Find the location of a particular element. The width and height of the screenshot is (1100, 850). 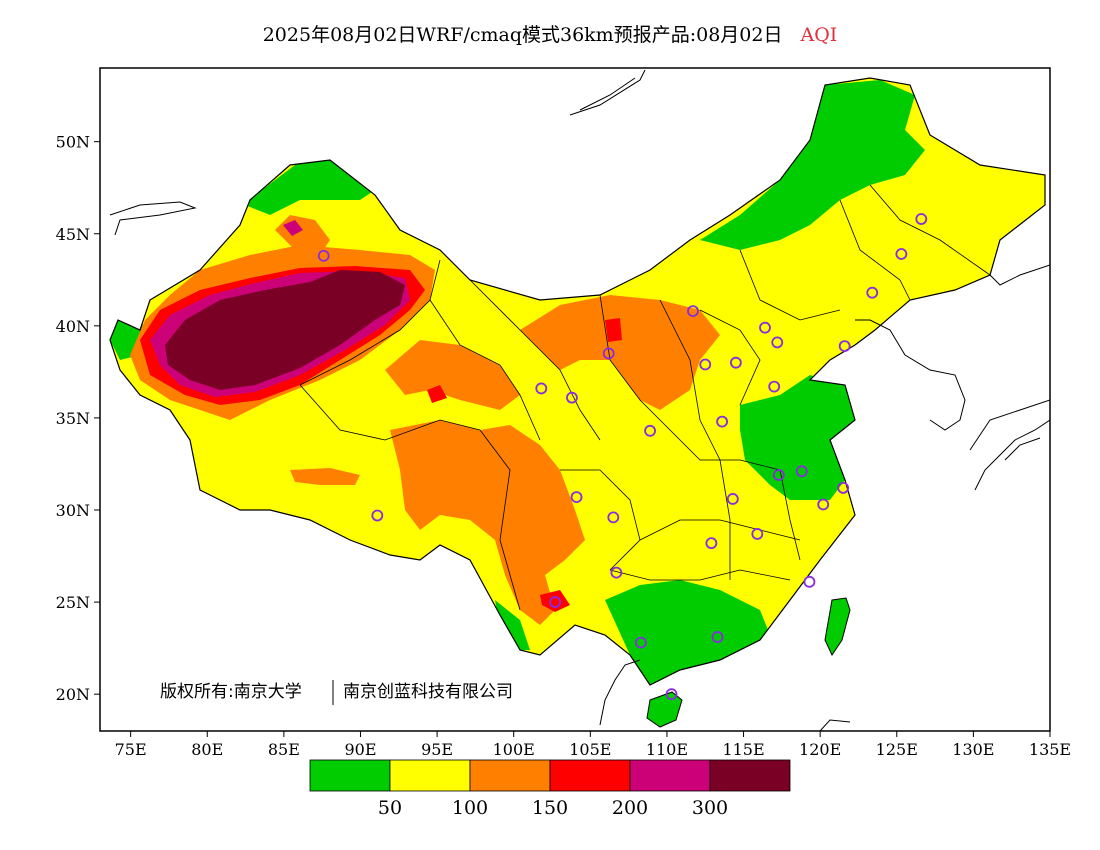

x-tick-label: 85E is located at coordinates (284, 749).